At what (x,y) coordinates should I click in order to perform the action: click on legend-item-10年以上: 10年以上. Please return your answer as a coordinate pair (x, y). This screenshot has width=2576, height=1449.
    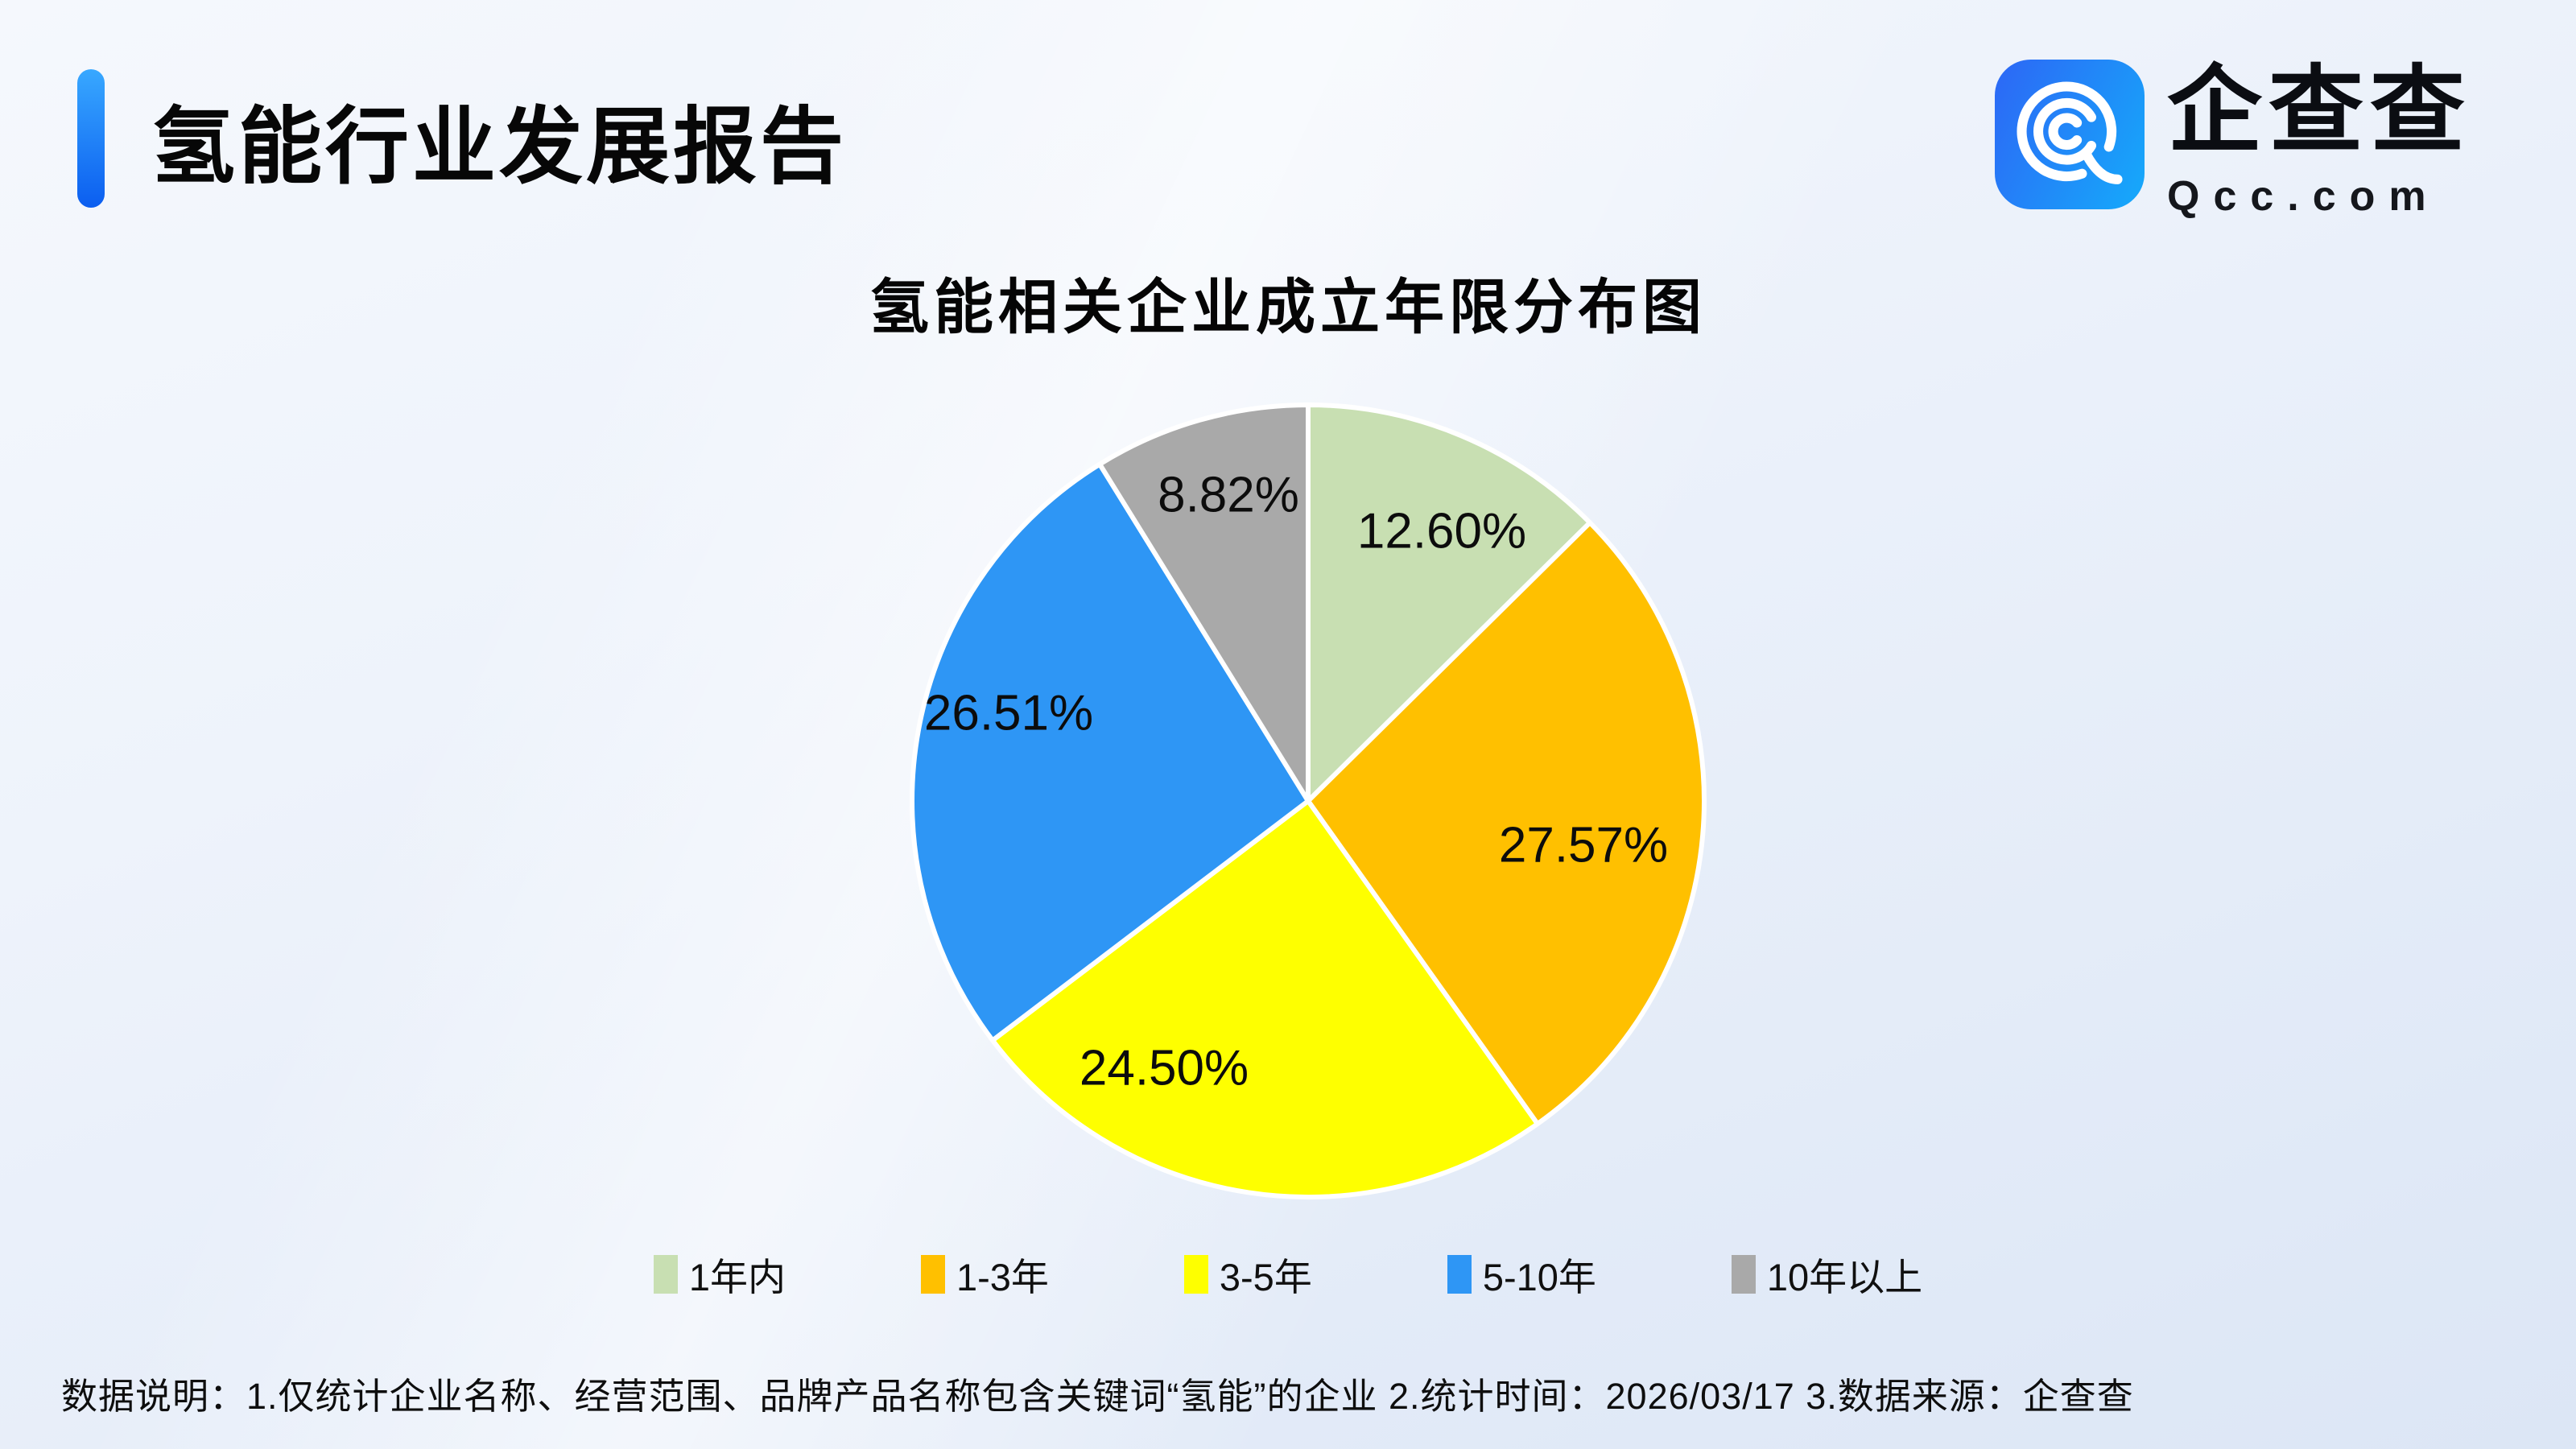
    Looking at the image, I should click on (1827, 1274).